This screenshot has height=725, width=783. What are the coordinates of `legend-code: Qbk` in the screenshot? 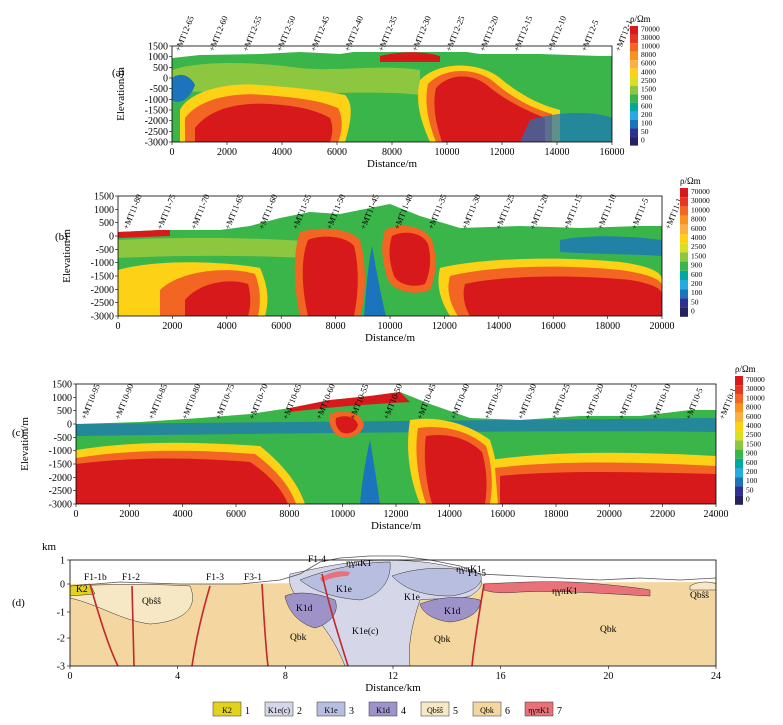 It's located at (487, 710).